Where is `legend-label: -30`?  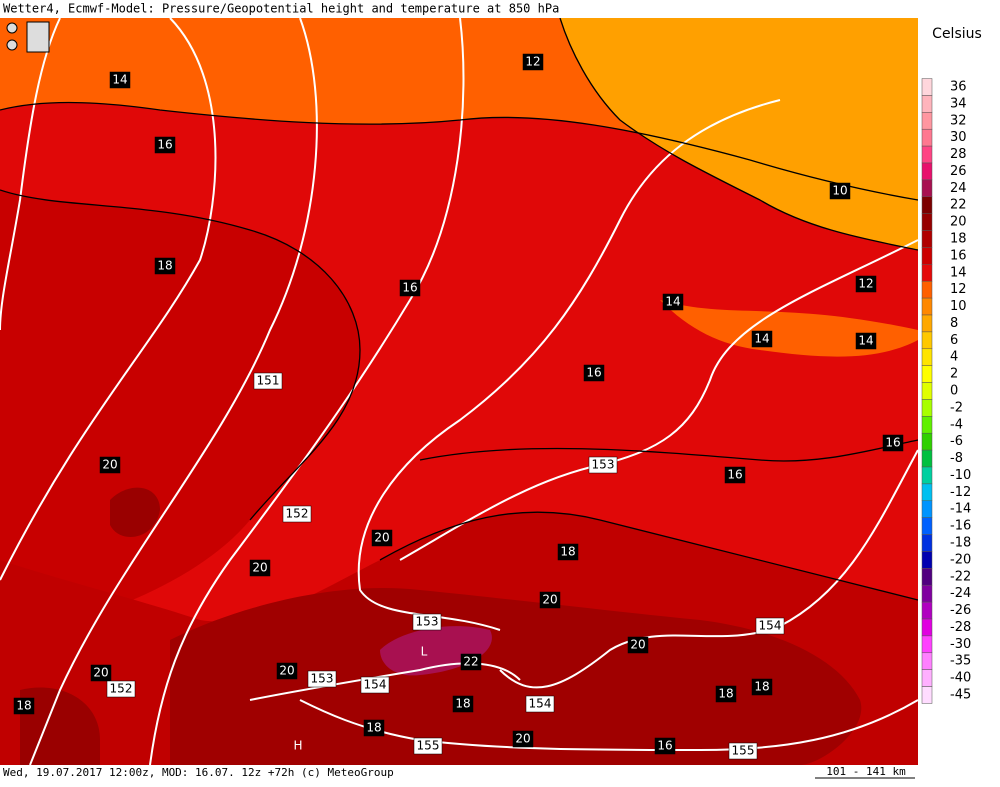
legend-label: -30 is located at coordinates (960, 644).